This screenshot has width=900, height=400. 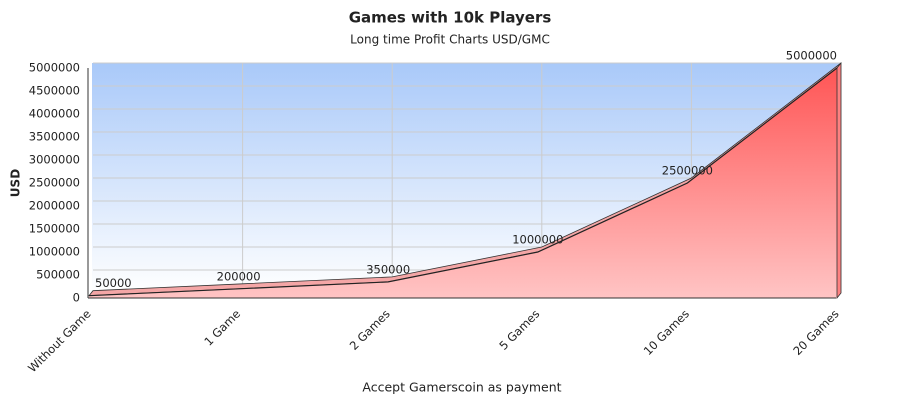 I want to click on y-tick-label: 2000000, so click(x=54, y=206).